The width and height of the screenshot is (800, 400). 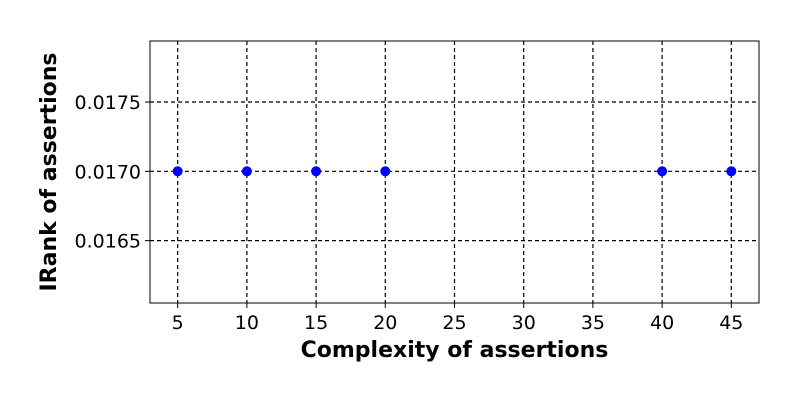 I want to click on x-tick-label: 20, so click(x=385, y=323).